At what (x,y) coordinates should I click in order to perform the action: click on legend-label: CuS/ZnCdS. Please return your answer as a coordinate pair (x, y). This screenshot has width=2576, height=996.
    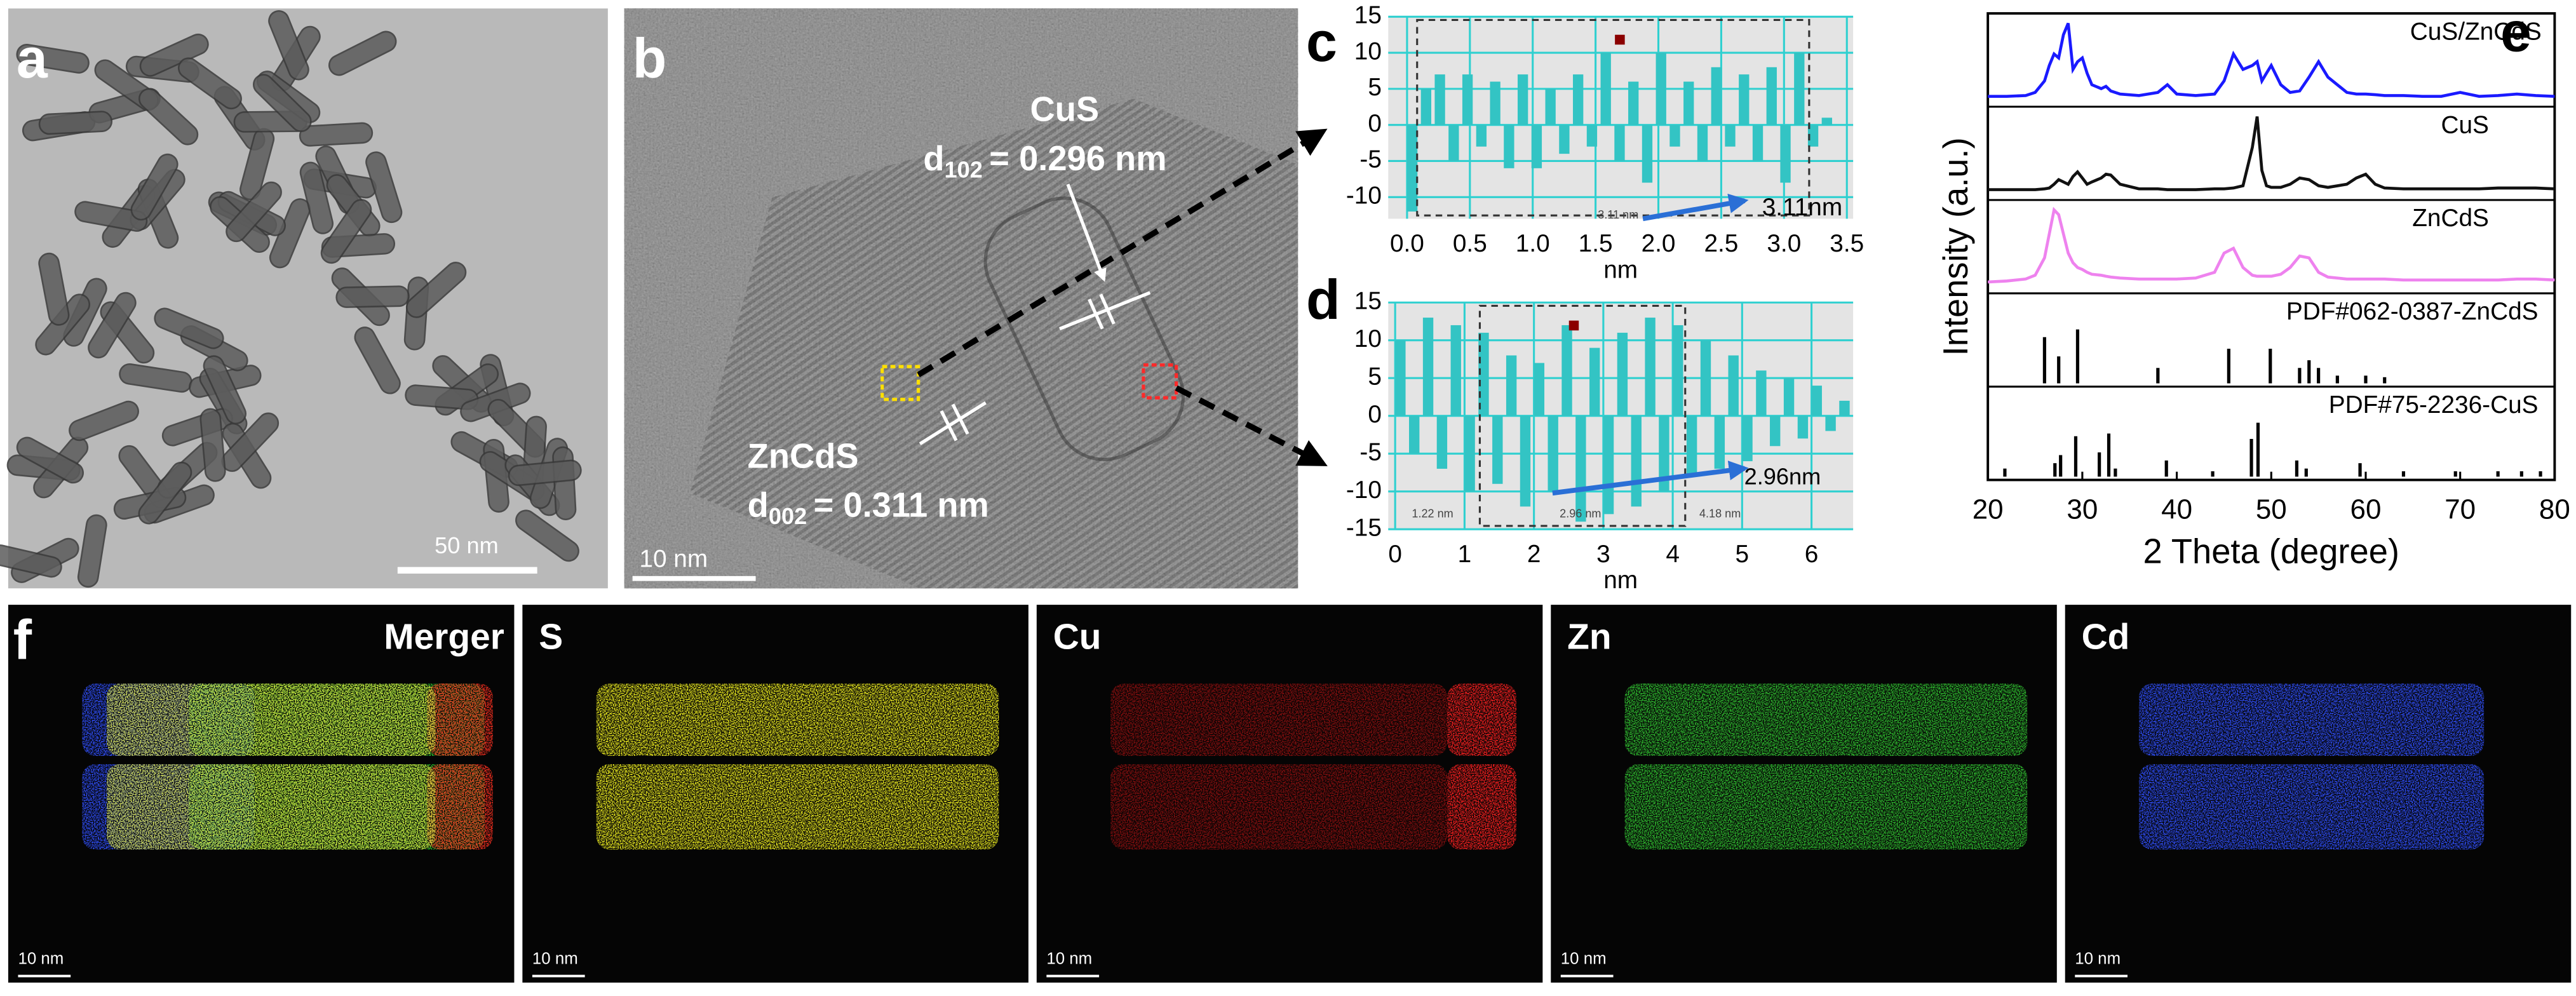
    Looking at the image, I should click on (2476, 31).